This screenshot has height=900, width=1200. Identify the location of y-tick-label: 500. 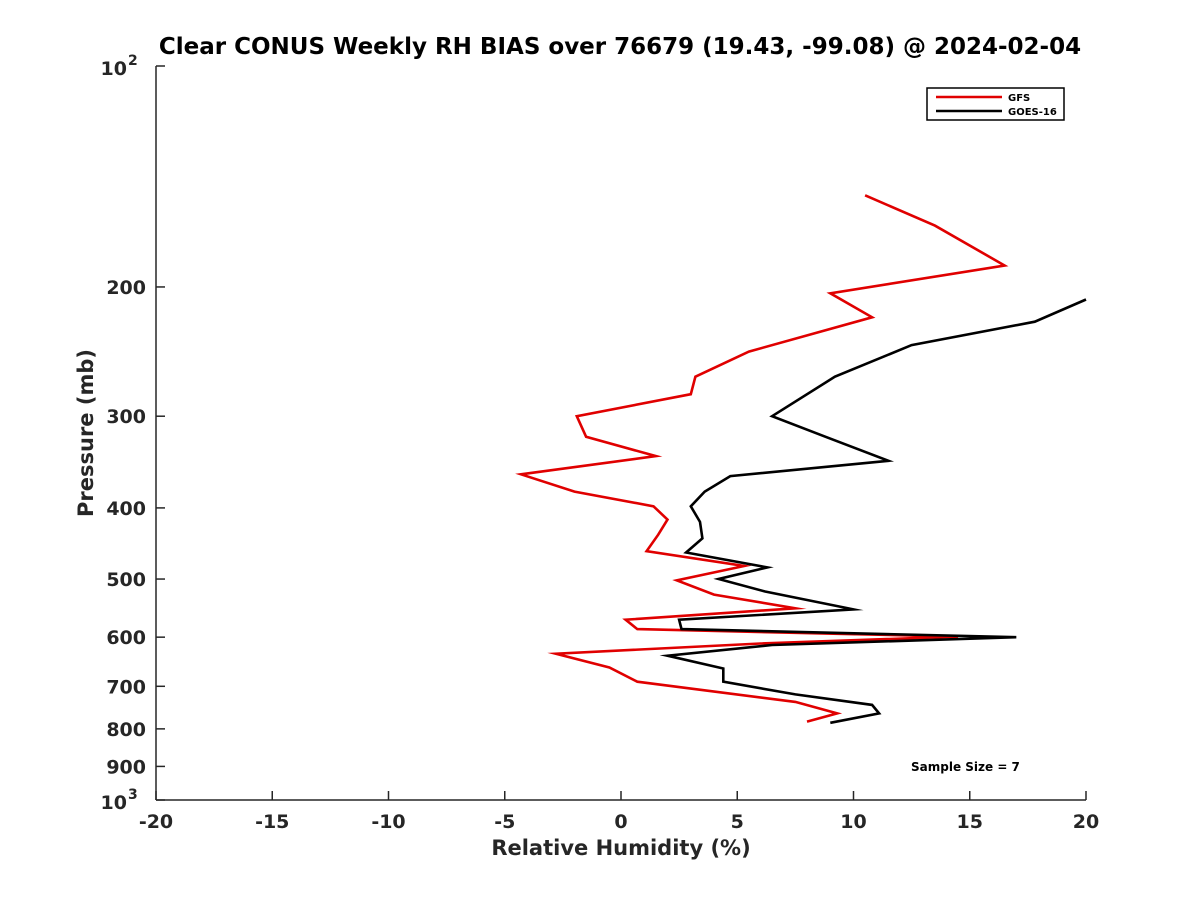
(126, 580).